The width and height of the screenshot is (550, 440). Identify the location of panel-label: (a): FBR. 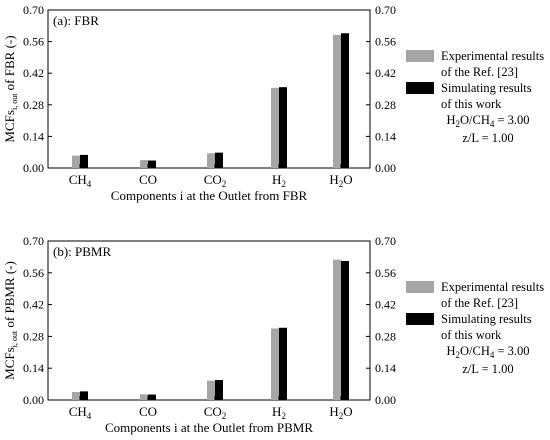
(76, 20).